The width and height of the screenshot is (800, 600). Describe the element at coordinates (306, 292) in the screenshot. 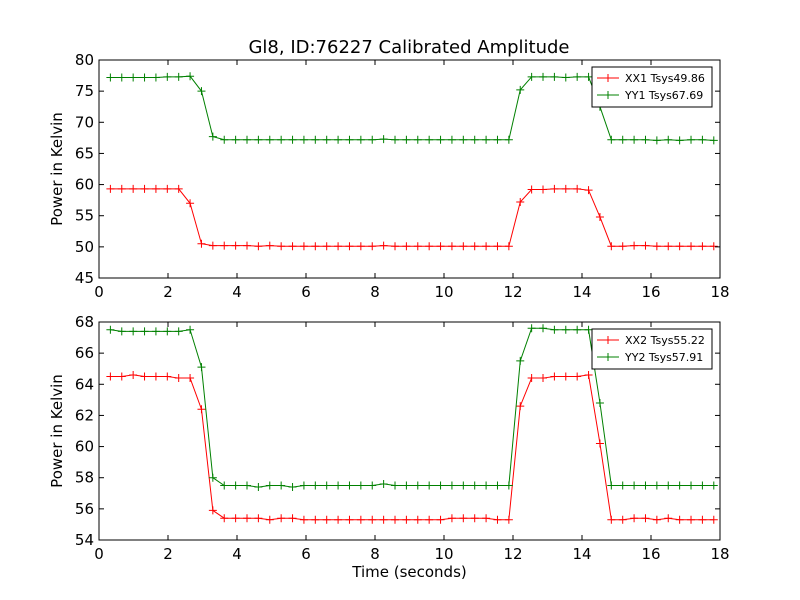

I see `x-tick-label: 6` at that location.